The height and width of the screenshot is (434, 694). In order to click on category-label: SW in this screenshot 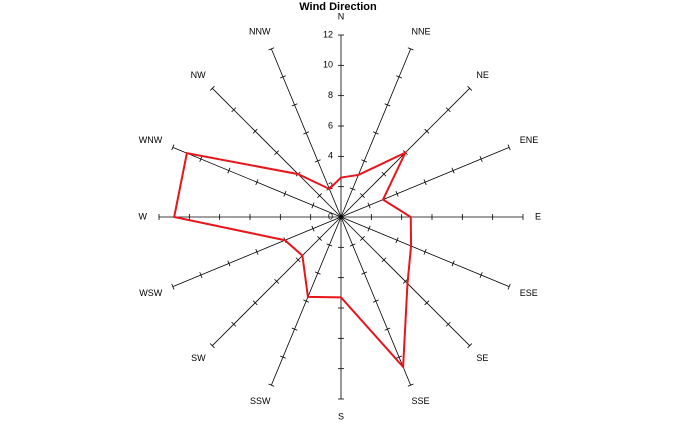, I will do `click(198, 358)`.